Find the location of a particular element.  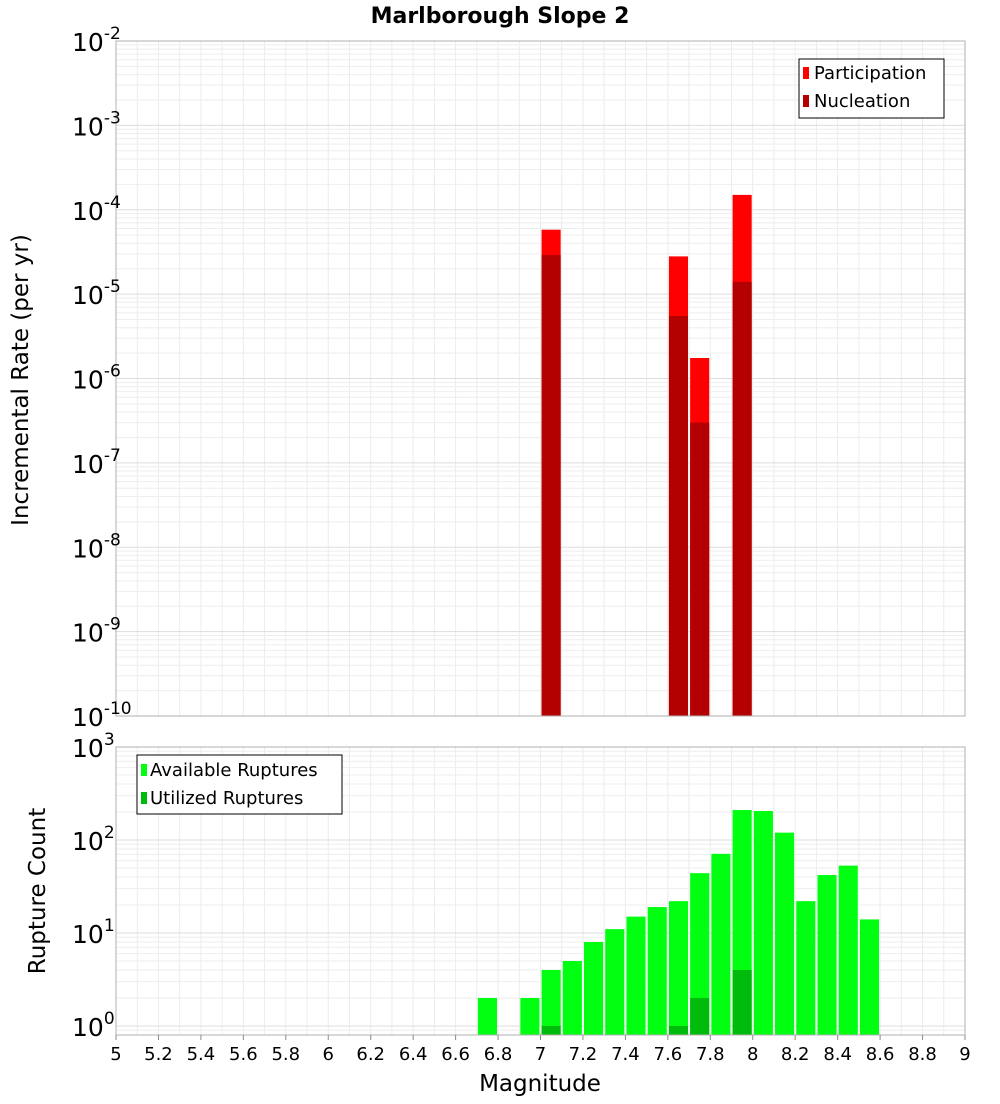

x-axis-label: Magnitude is located at coordinates (540, 1084).